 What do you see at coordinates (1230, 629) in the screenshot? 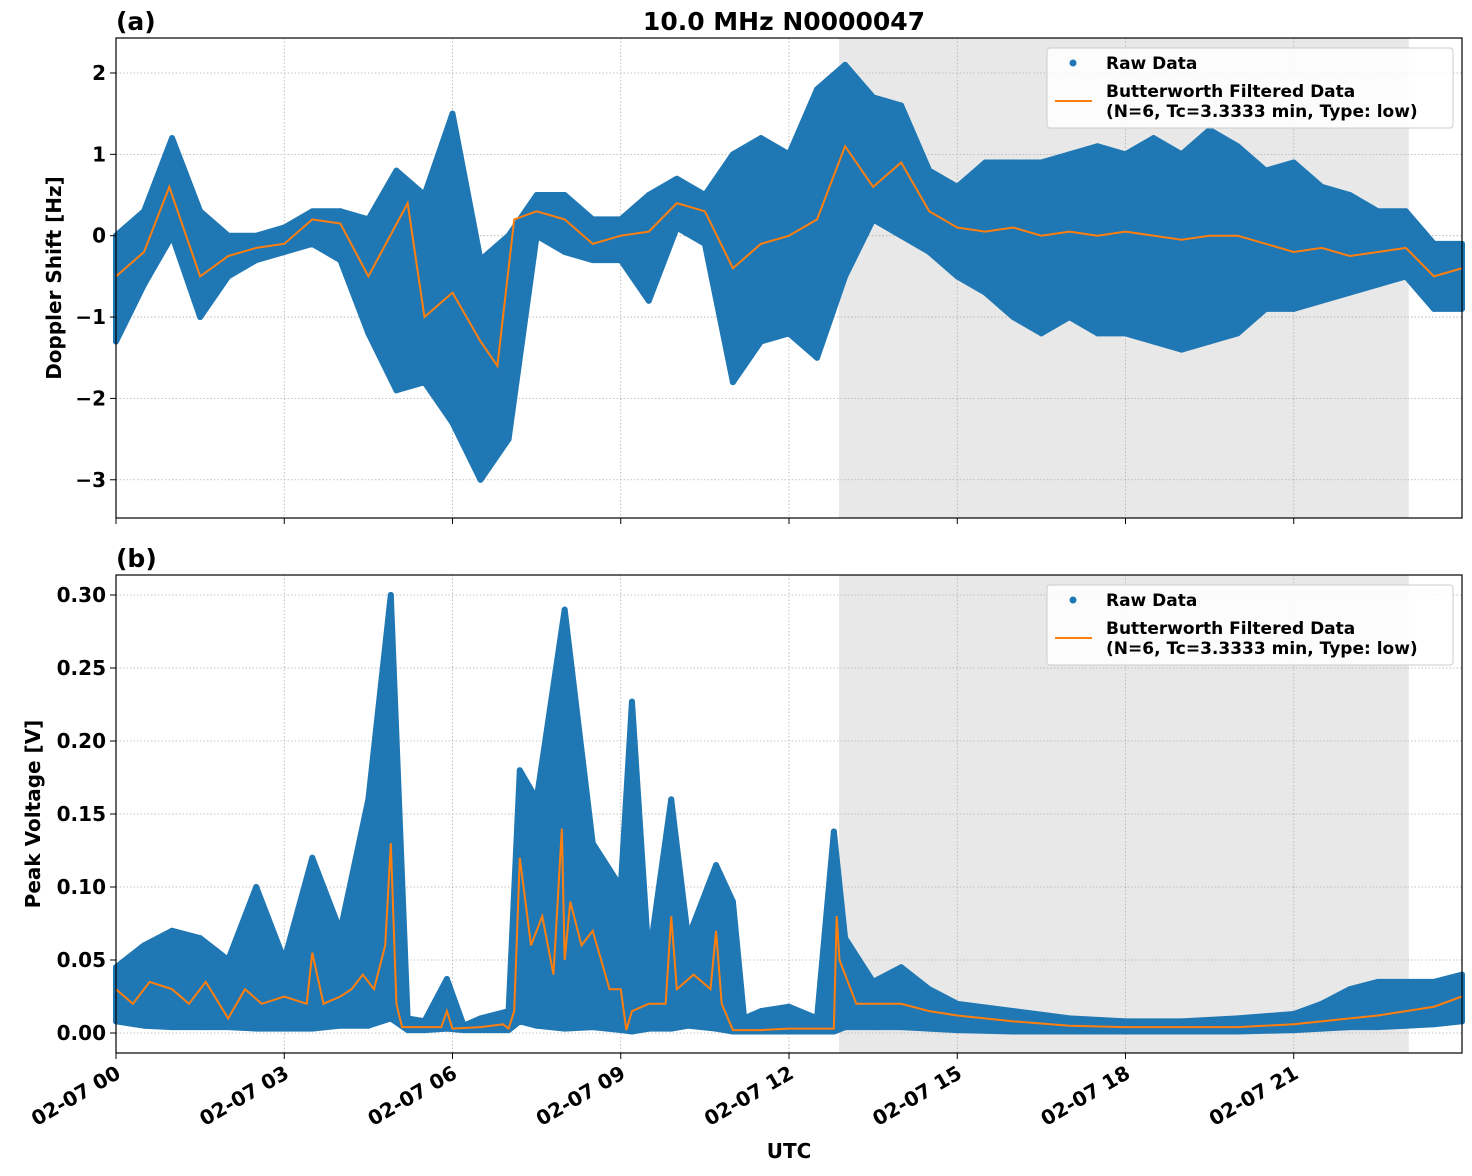
I see `legend-label: Butterworth Filtered Data` at bounding box center [1230, 629].